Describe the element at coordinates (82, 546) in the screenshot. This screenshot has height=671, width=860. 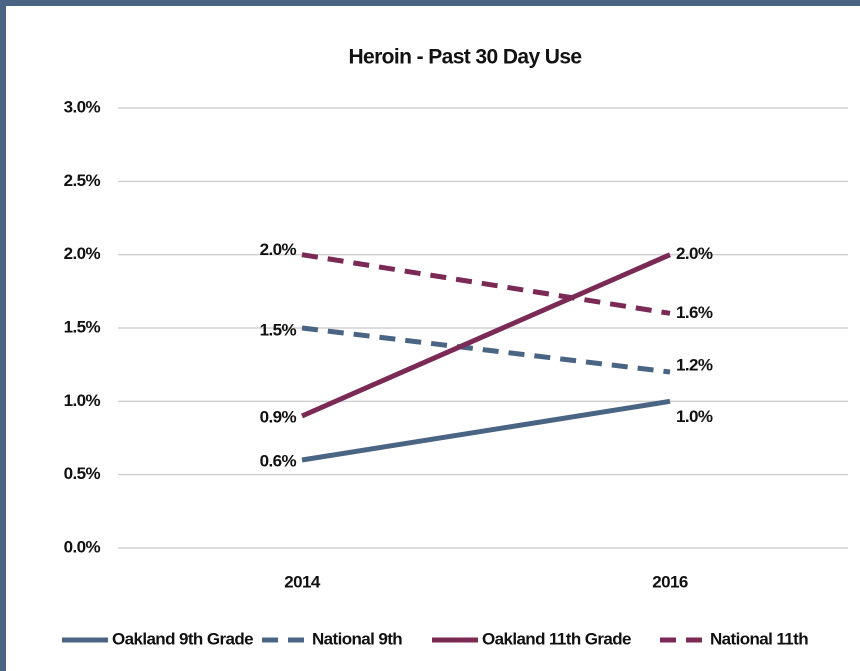
I see `y-tick-label: 0.0%` at that location.